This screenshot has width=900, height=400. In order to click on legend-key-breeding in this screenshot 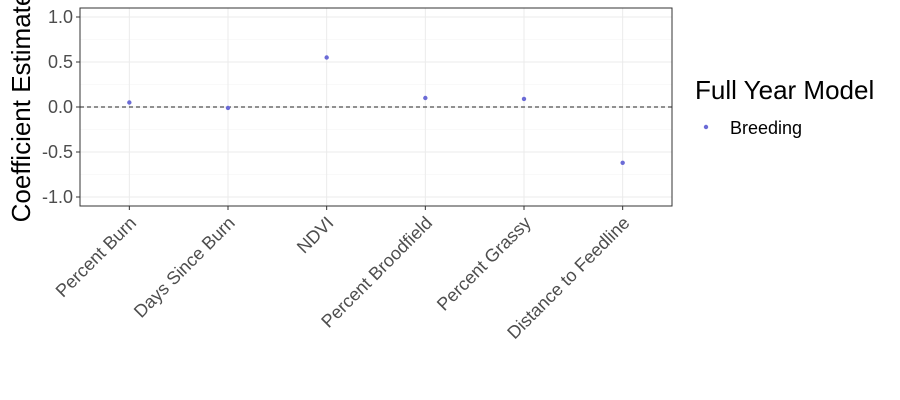, I will do `click(706, 127)`.